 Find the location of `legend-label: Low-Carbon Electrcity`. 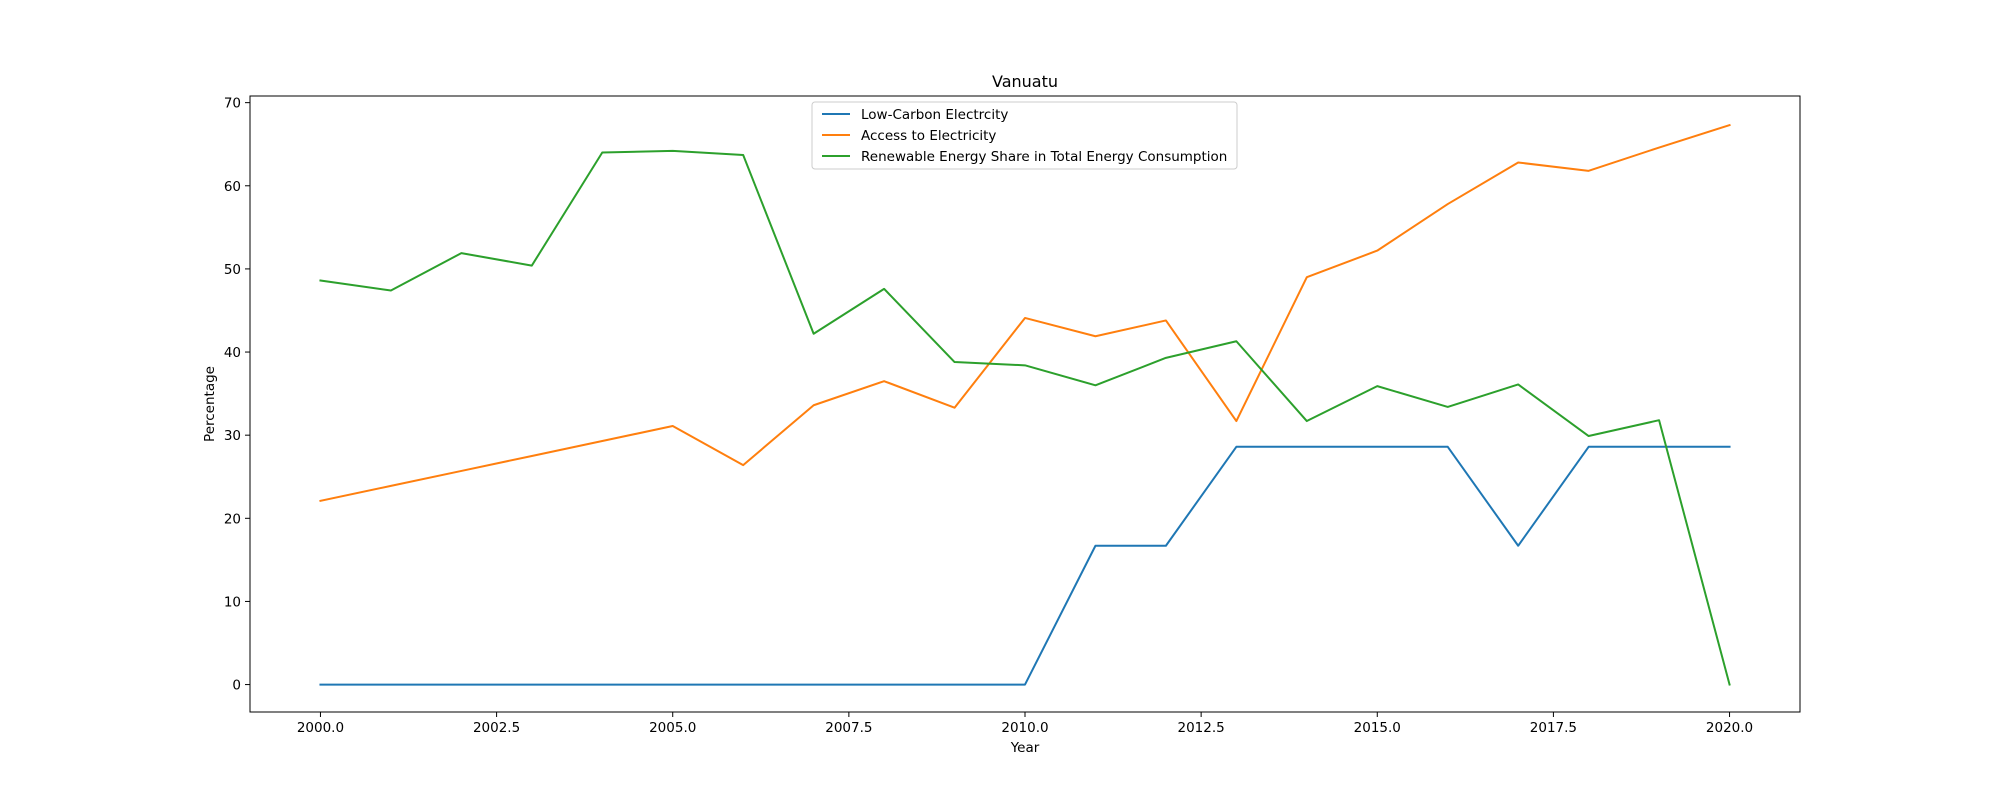

legend-label: Low-Carbon Electrcity is located at coordinates (934, 115).